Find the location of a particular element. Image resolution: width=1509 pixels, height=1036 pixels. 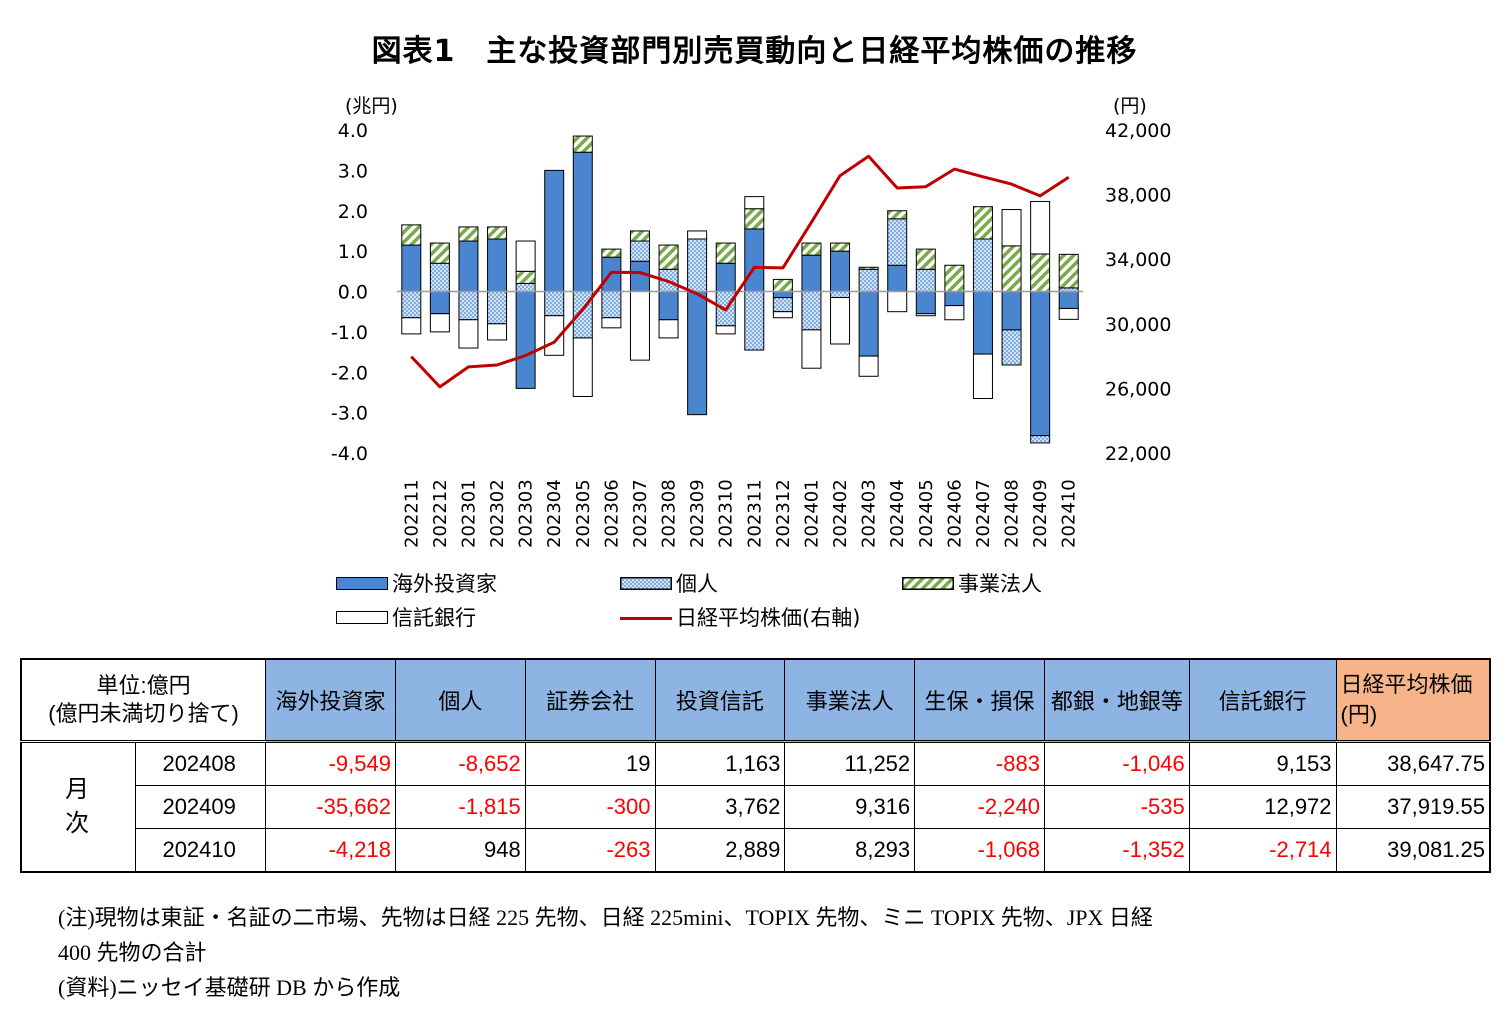

cell-trust-bank: 9,153 is located at coordinates (1262, 763).